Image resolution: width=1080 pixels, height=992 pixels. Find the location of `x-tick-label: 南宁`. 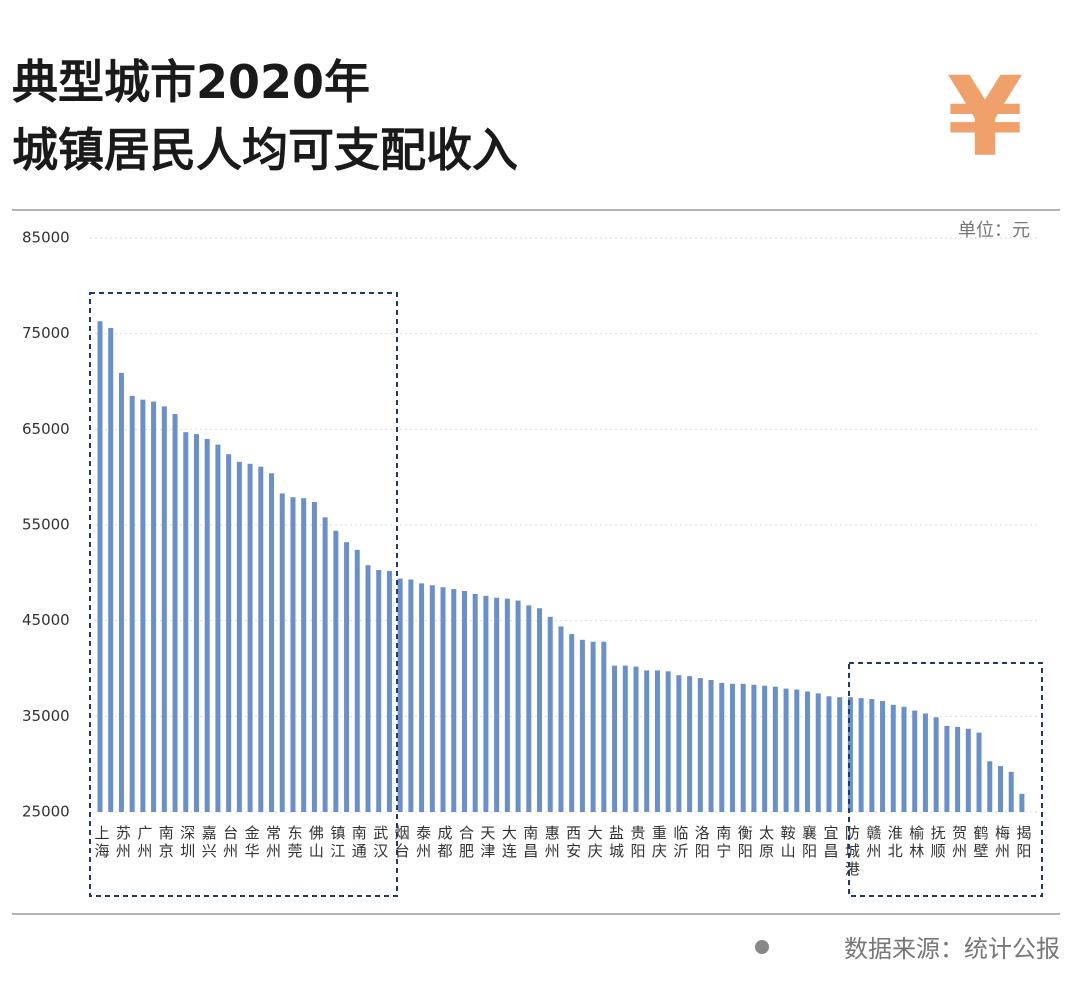

x-tick-label: 南宁 is located at coordinates (723, 842).